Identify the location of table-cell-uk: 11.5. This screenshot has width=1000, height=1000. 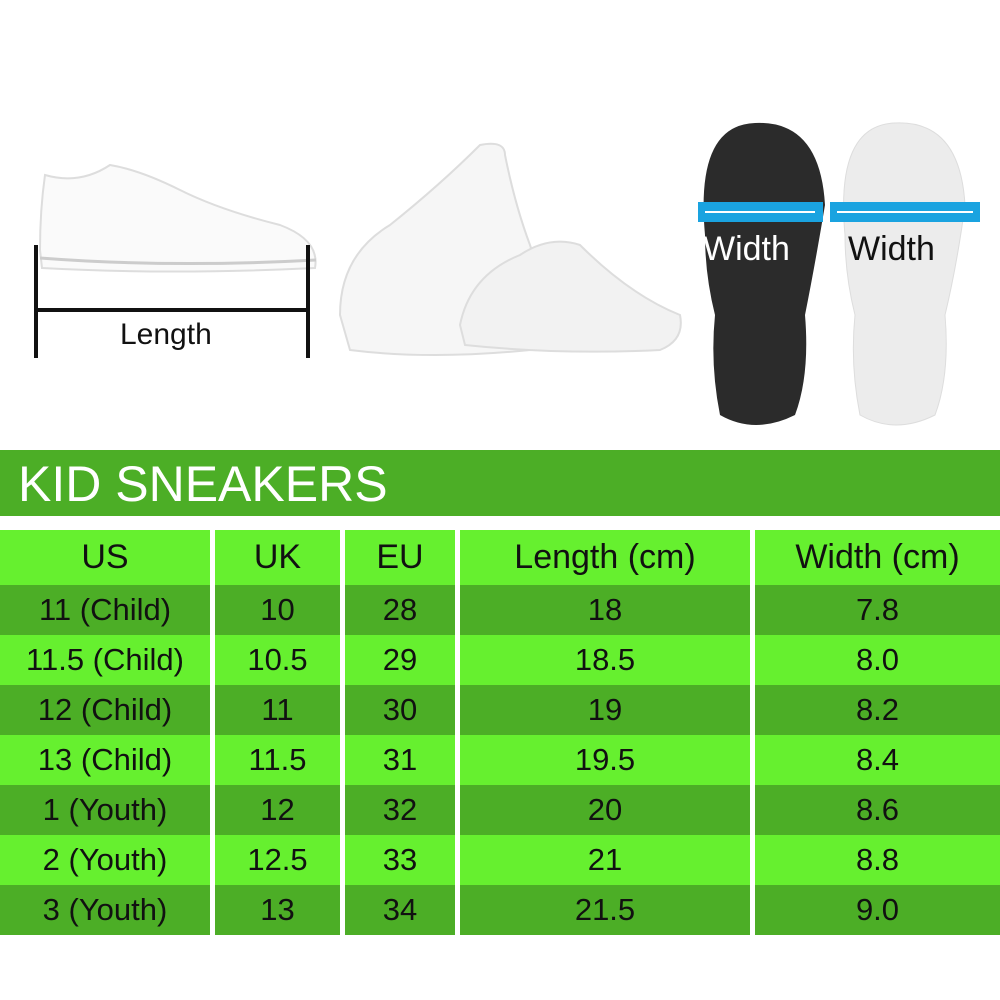
(277, 760).